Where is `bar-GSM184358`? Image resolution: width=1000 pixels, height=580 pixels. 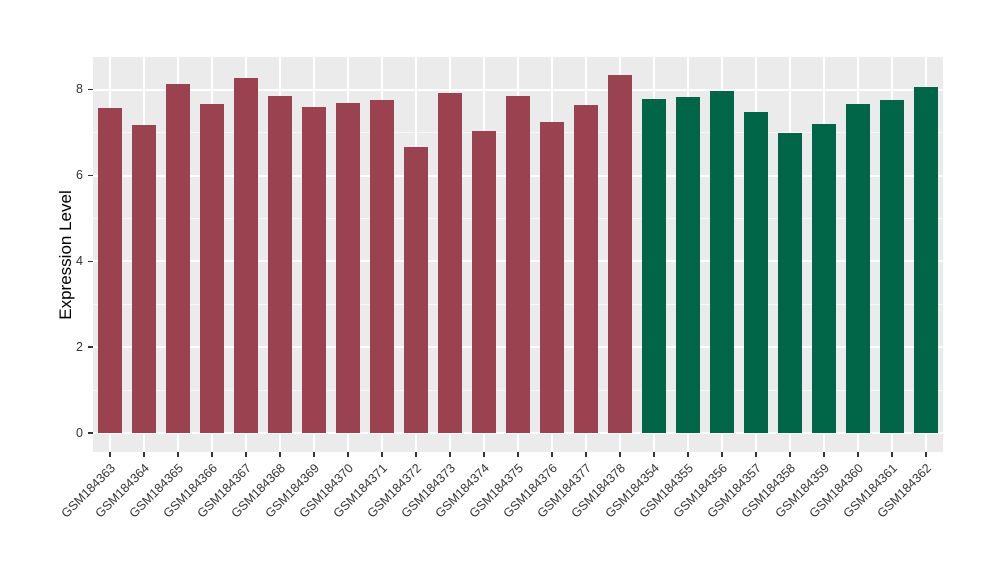
bar-GSM184358 is located at coordinates (790, 283).